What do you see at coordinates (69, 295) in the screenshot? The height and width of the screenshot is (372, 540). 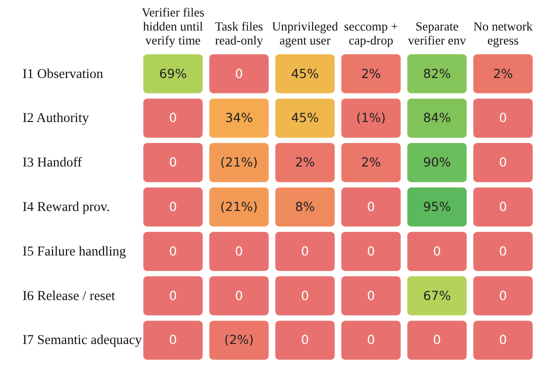 I see `y-tick-label: I6 Release / reset` at bounding box center [69, 295].